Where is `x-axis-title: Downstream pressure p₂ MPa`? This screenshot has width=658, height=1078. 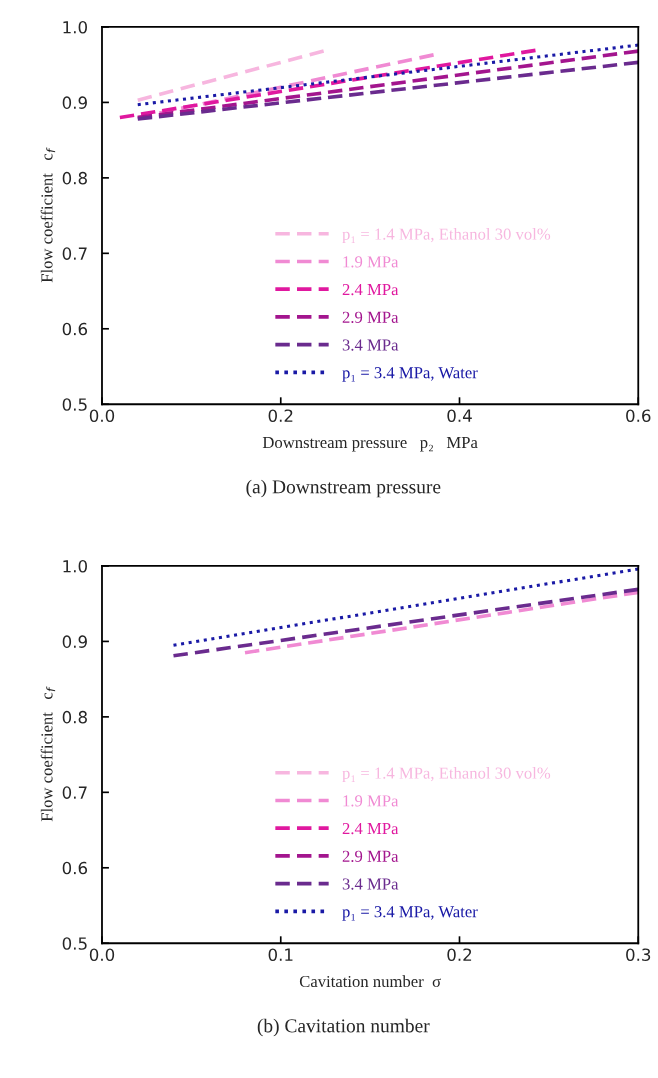
x-axis-title: Downstream pressure p₂ MPa is located at coordinates (370, 444).